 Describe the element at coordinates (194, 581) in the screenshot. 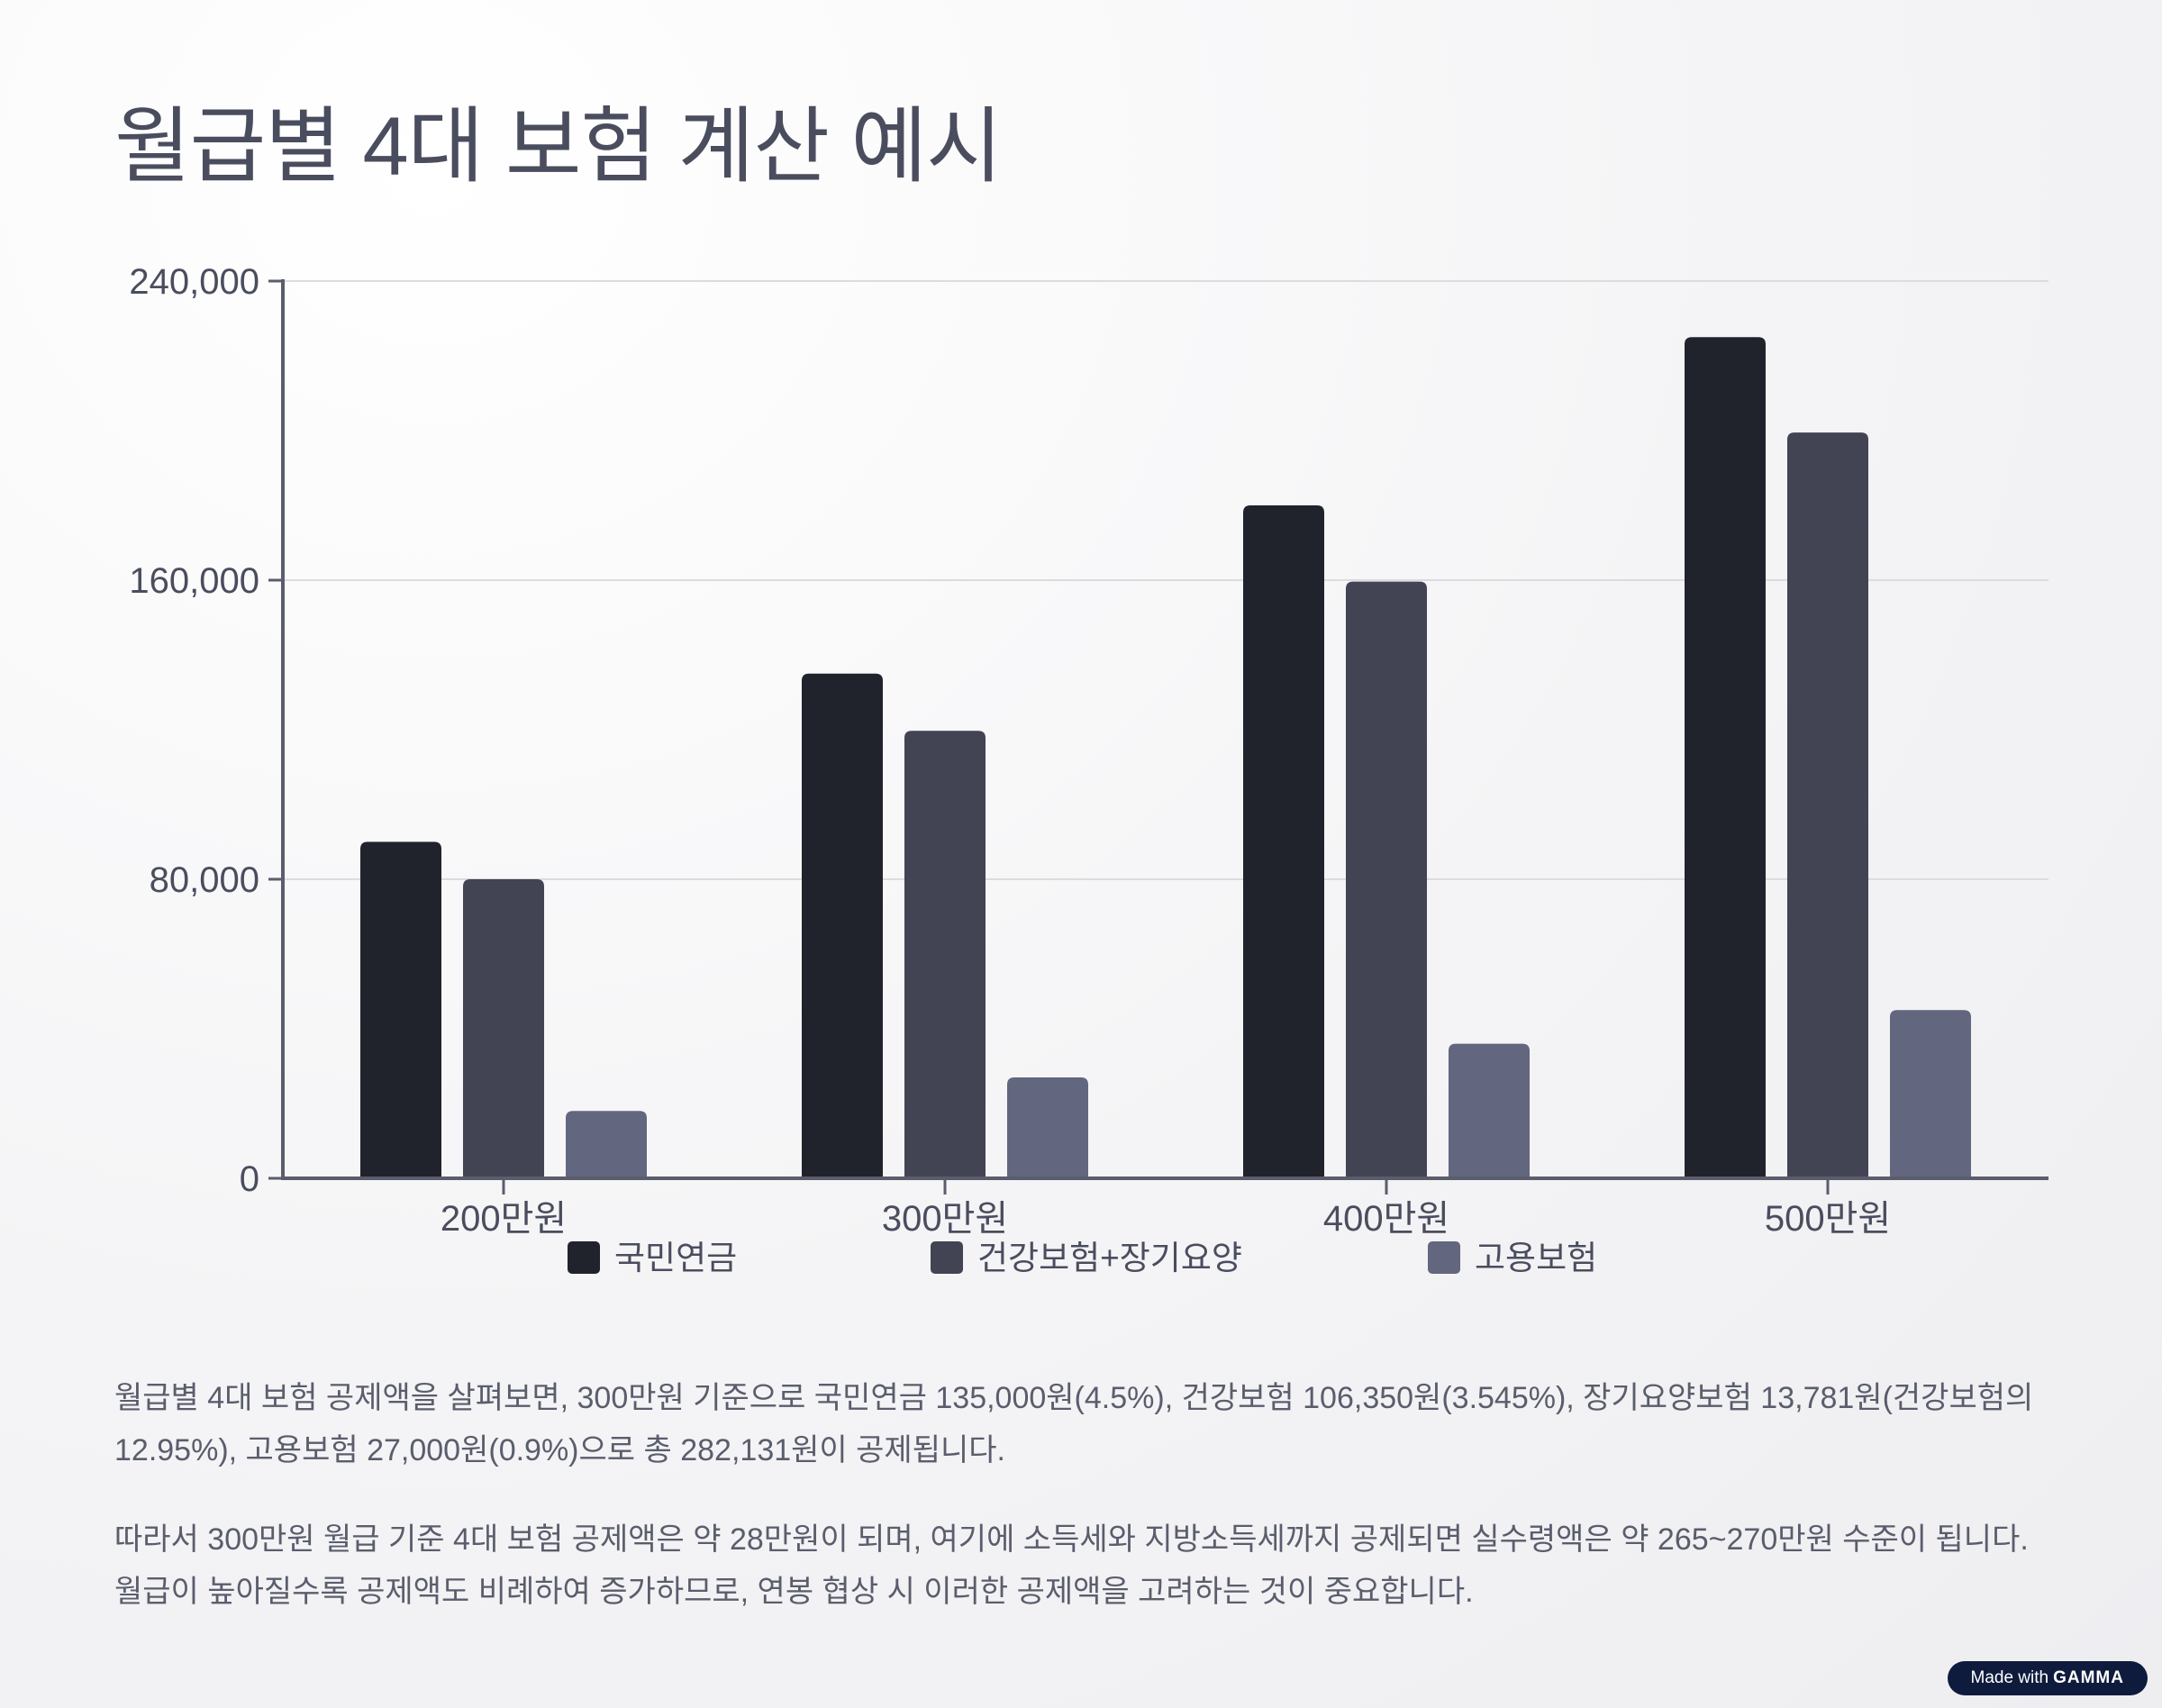

I see `y-tick-label: 160,000` at that location.